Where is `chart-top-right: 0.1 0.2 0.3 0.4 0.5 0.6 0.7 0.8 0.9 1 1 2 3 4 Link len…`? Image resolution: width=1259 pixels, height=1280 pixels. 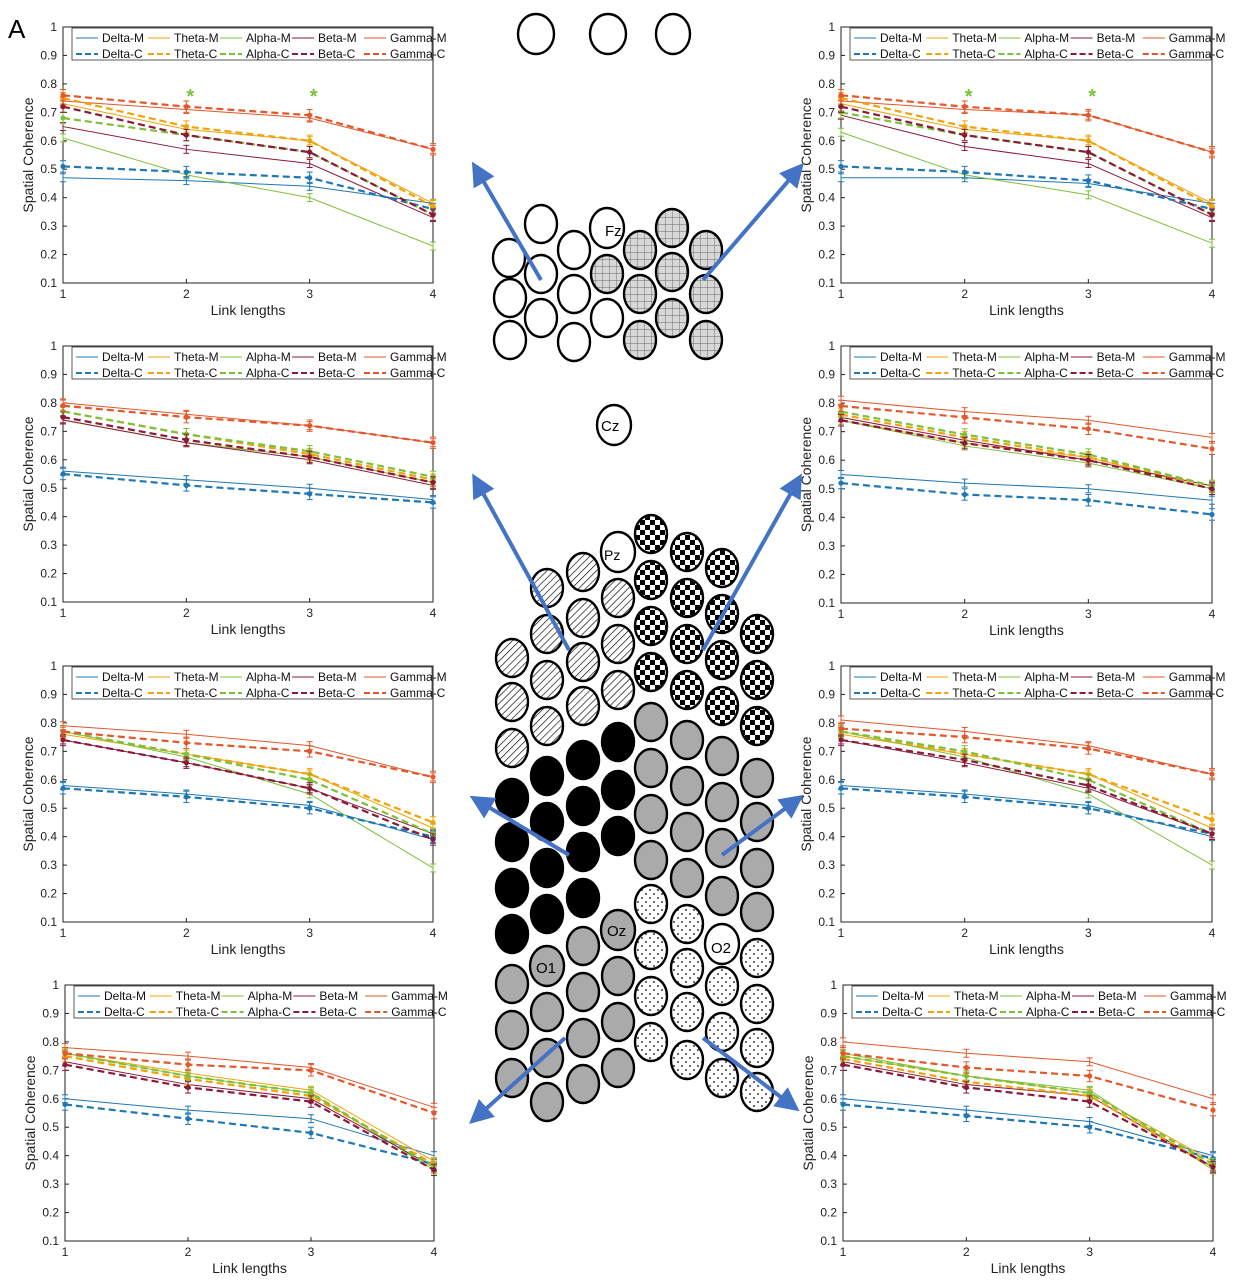 chart-top-right: 0.1 0.2 0.3 0.4 0.5 0.6 0.7 0.8 0.9 1 1 2 3 4 Link len… is located at coordinates (1011, 169).